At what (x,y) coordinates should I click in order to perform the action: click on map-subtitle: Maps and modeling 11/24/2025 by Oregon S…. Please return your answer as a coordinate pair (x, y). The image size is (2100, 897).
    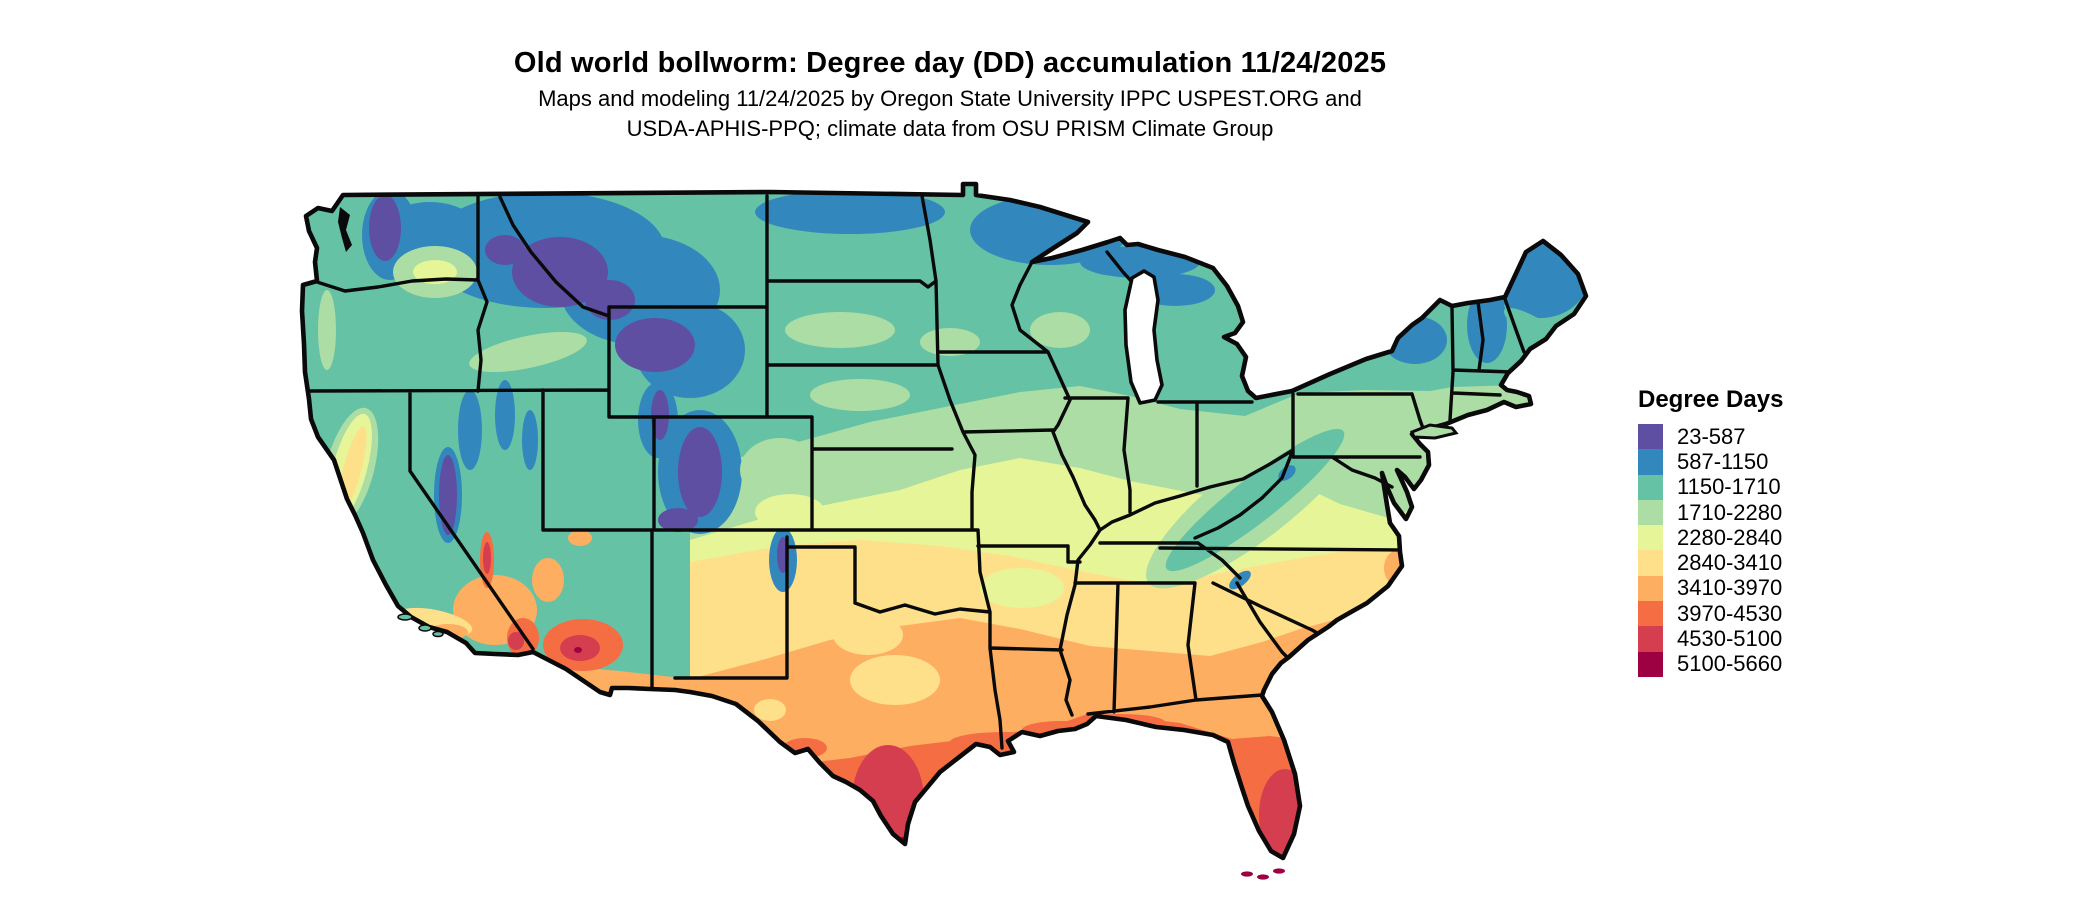
    Looking at the image, I should click on (950, 114).